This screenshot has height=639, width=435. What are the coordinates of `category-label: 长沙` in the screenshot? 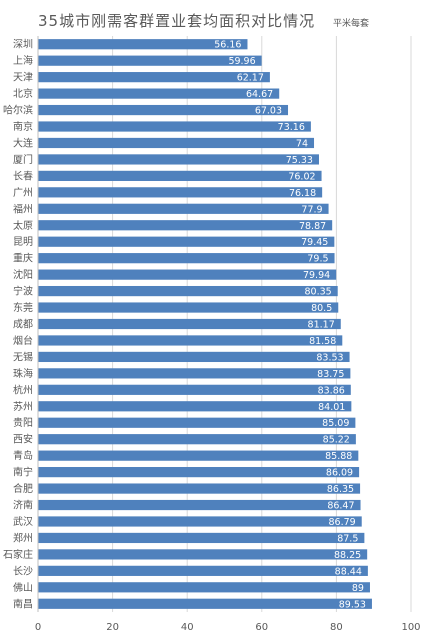 It's located at (23, 571).